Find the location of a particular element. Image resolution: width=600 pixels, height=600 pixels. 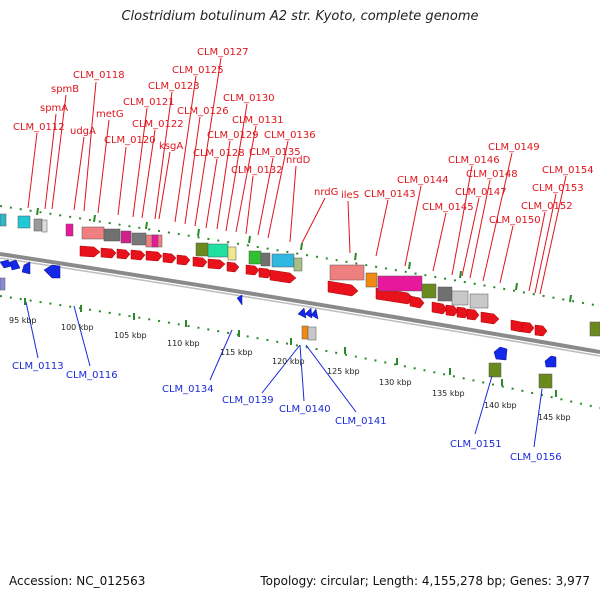

bottom-label: CLM_0141 is located at coordinates (361, 421).